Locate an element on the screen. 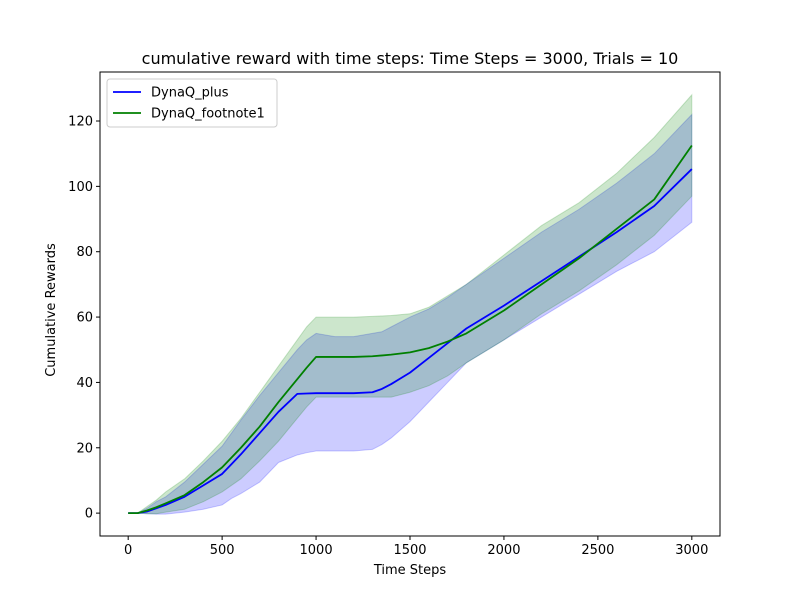  y-axis-title: Cumulative Rewards is located at coordinates (51, 310).